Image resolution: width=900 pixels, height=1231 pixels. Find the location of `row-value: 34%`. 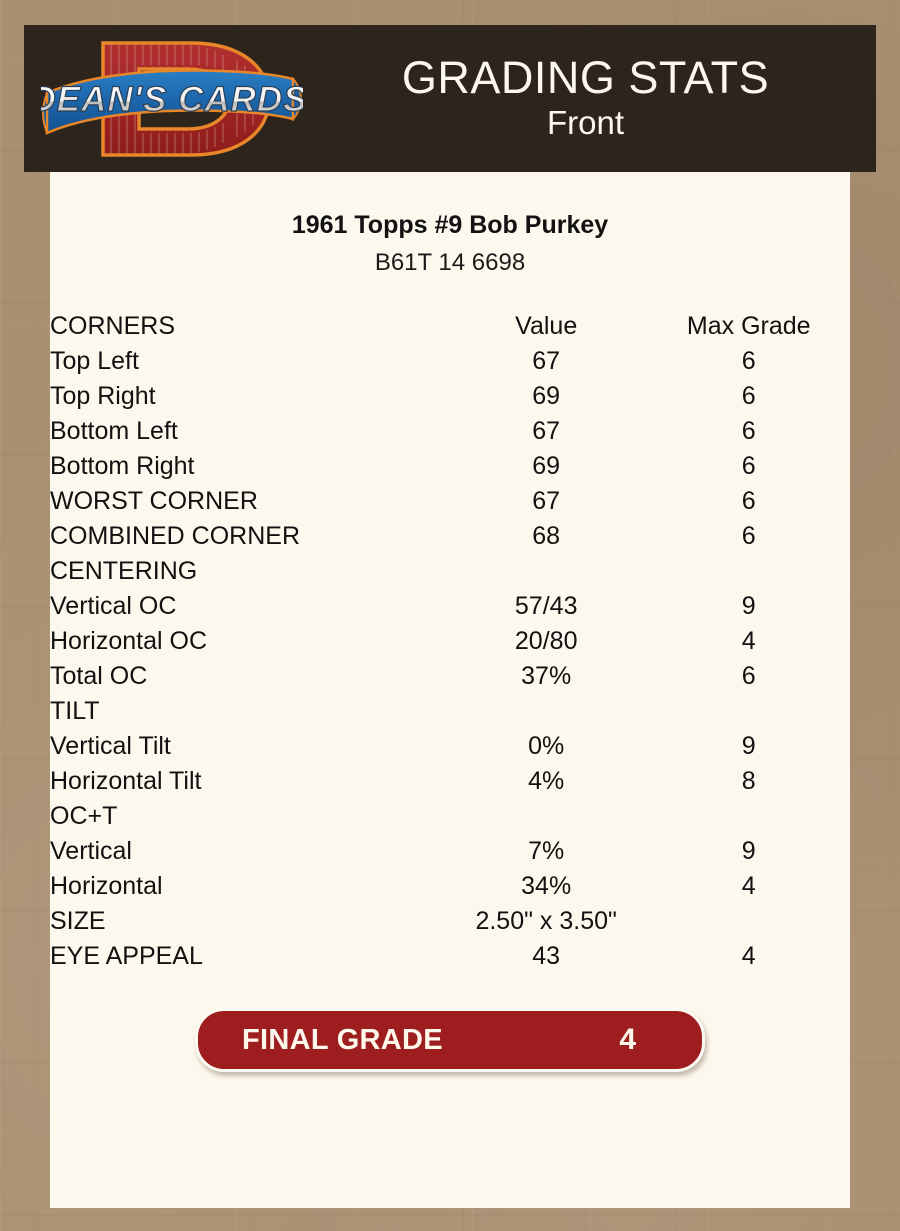

row-value: 34% is located at coordinates (546, 886).